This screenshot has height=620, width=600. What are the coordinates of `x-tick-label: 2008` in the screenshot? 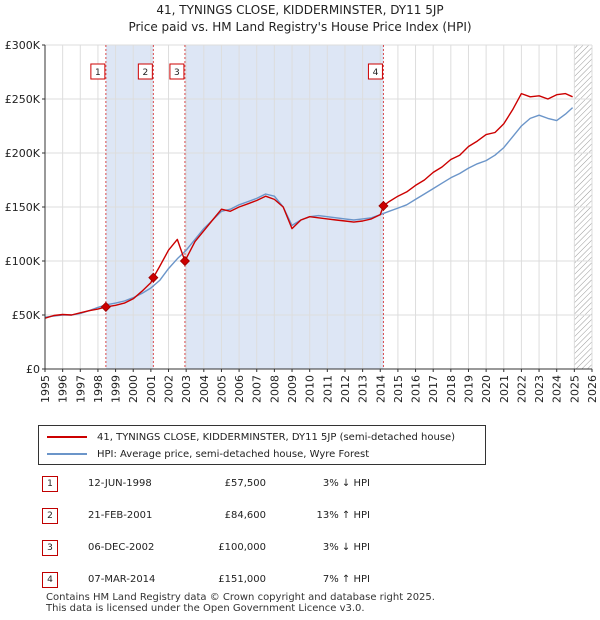 It's located at (274, 389).